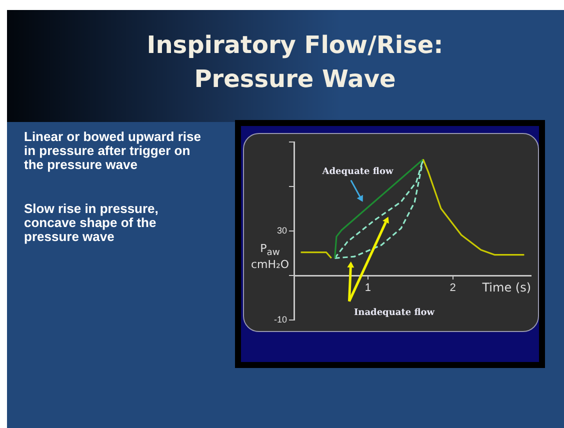 The height and width of the screenshot is (428, 564). Describe the element at coordinates (113, 150) in the screenshot. I see `text: Linear or bowed upward rise in pressure after trigger on the pressure wave` at that location.